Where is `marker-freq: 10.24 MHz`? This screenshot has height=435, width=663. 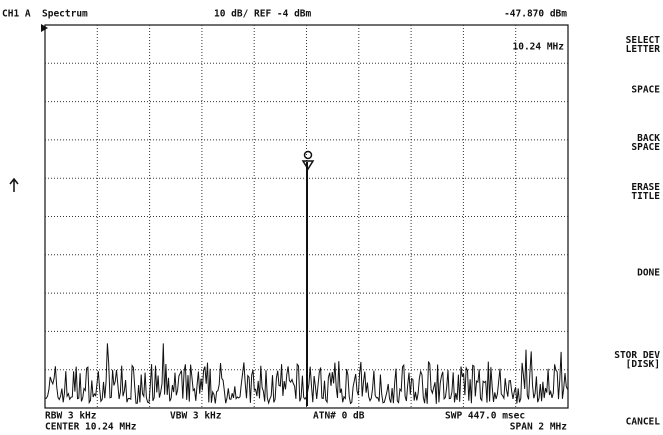
marker-freq: 10.24 MHz is located at coordinates (539, 47).